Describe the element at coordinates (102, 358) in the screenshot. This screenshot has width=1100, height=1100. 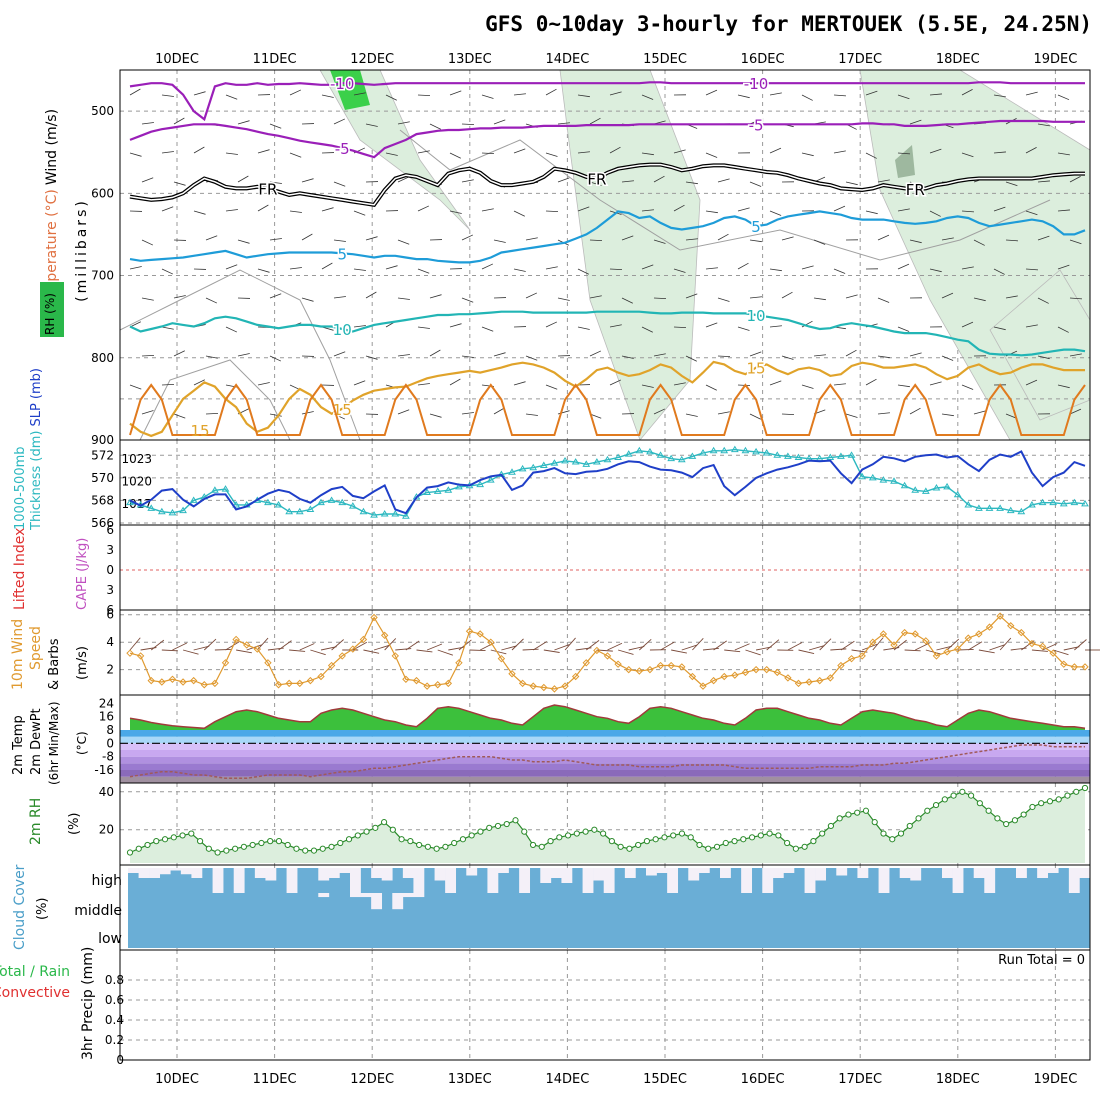
I see `pressure-tick-label: 800` at that location.